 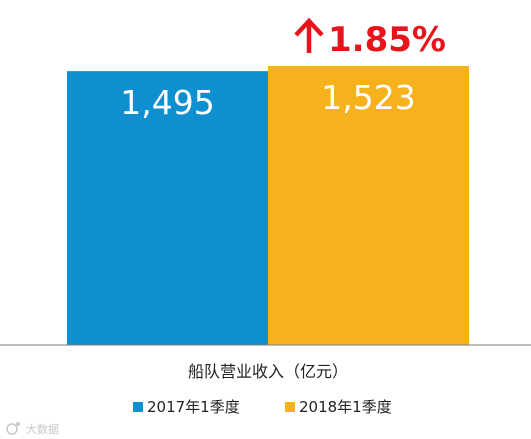 I want to click on bar-value-label-2017-q1: 1,495, so click(x=167, y=102).